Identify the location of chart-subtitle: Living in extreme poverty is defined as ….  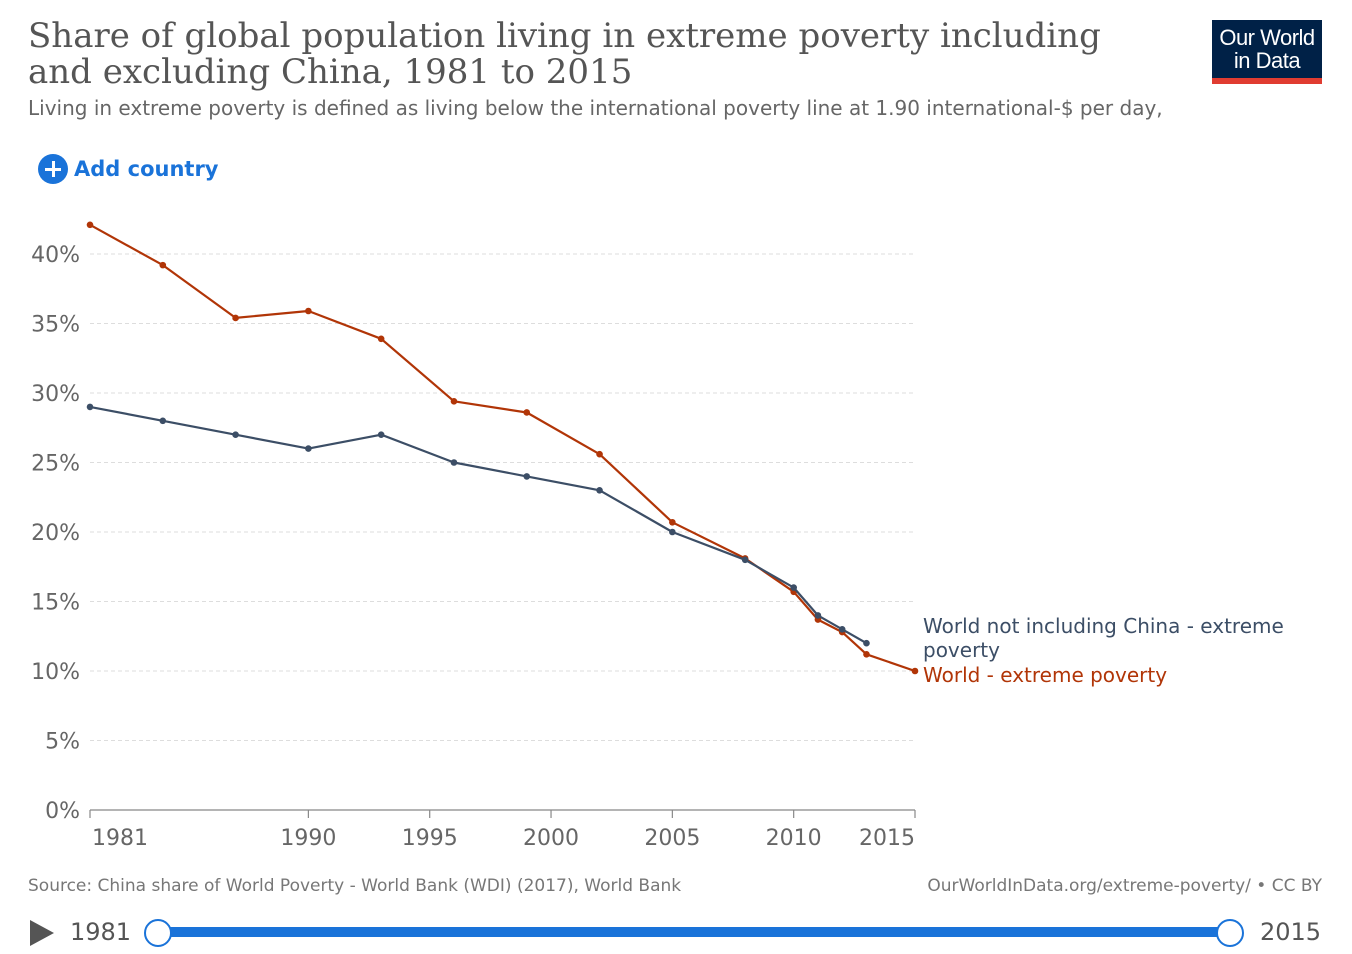
(595, 108).